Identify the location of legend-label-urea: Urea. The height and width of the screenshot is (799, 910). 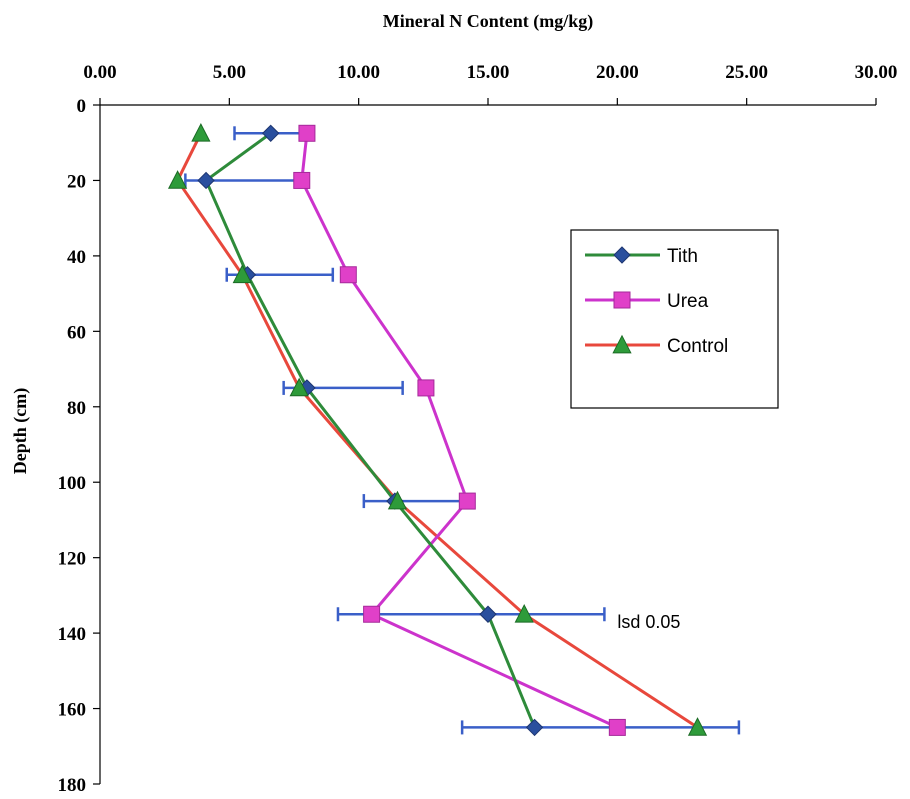
(688, 301).